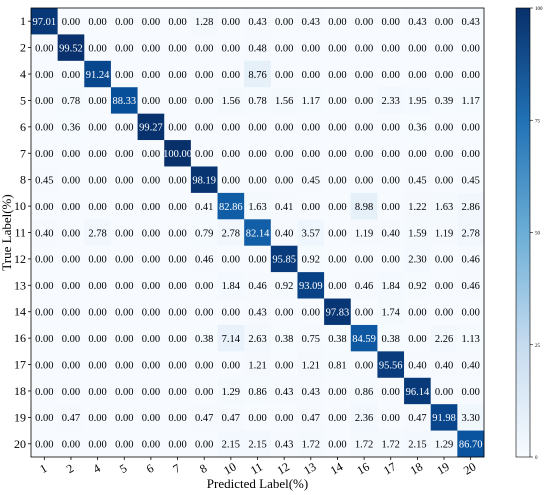 This screenshot has height=495, width=550. What do you see at coordinates (391, 101) in the screenshot?
I see `cell-value-label: 2.33` at bounding box center [391, 101].